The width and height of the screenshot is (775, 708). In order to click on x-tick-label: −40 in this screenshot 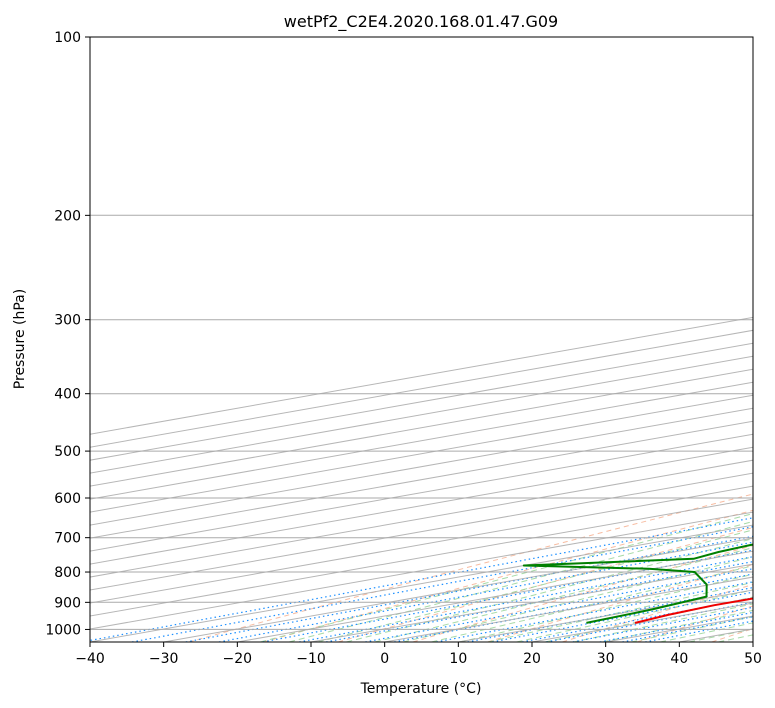, I will do `click(90, 659)`.